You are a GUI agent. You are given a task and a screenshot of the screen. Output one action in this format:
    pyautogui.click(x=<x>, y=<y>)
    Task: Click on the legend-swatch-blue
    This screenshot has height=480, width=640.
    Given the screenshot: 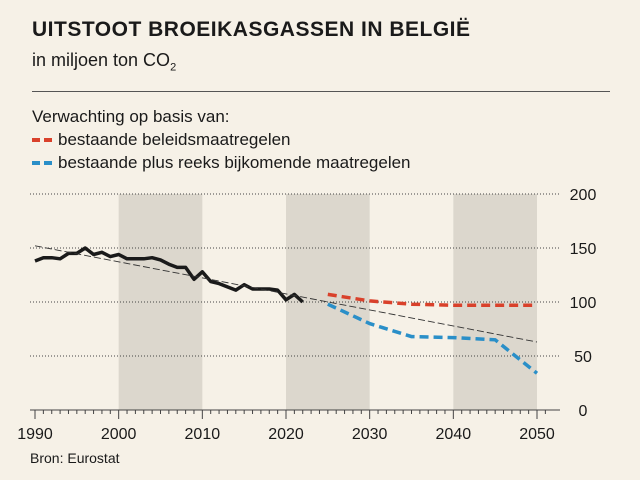 What is the action you would take?
    pyautogui.click(x=42, y=163)
    